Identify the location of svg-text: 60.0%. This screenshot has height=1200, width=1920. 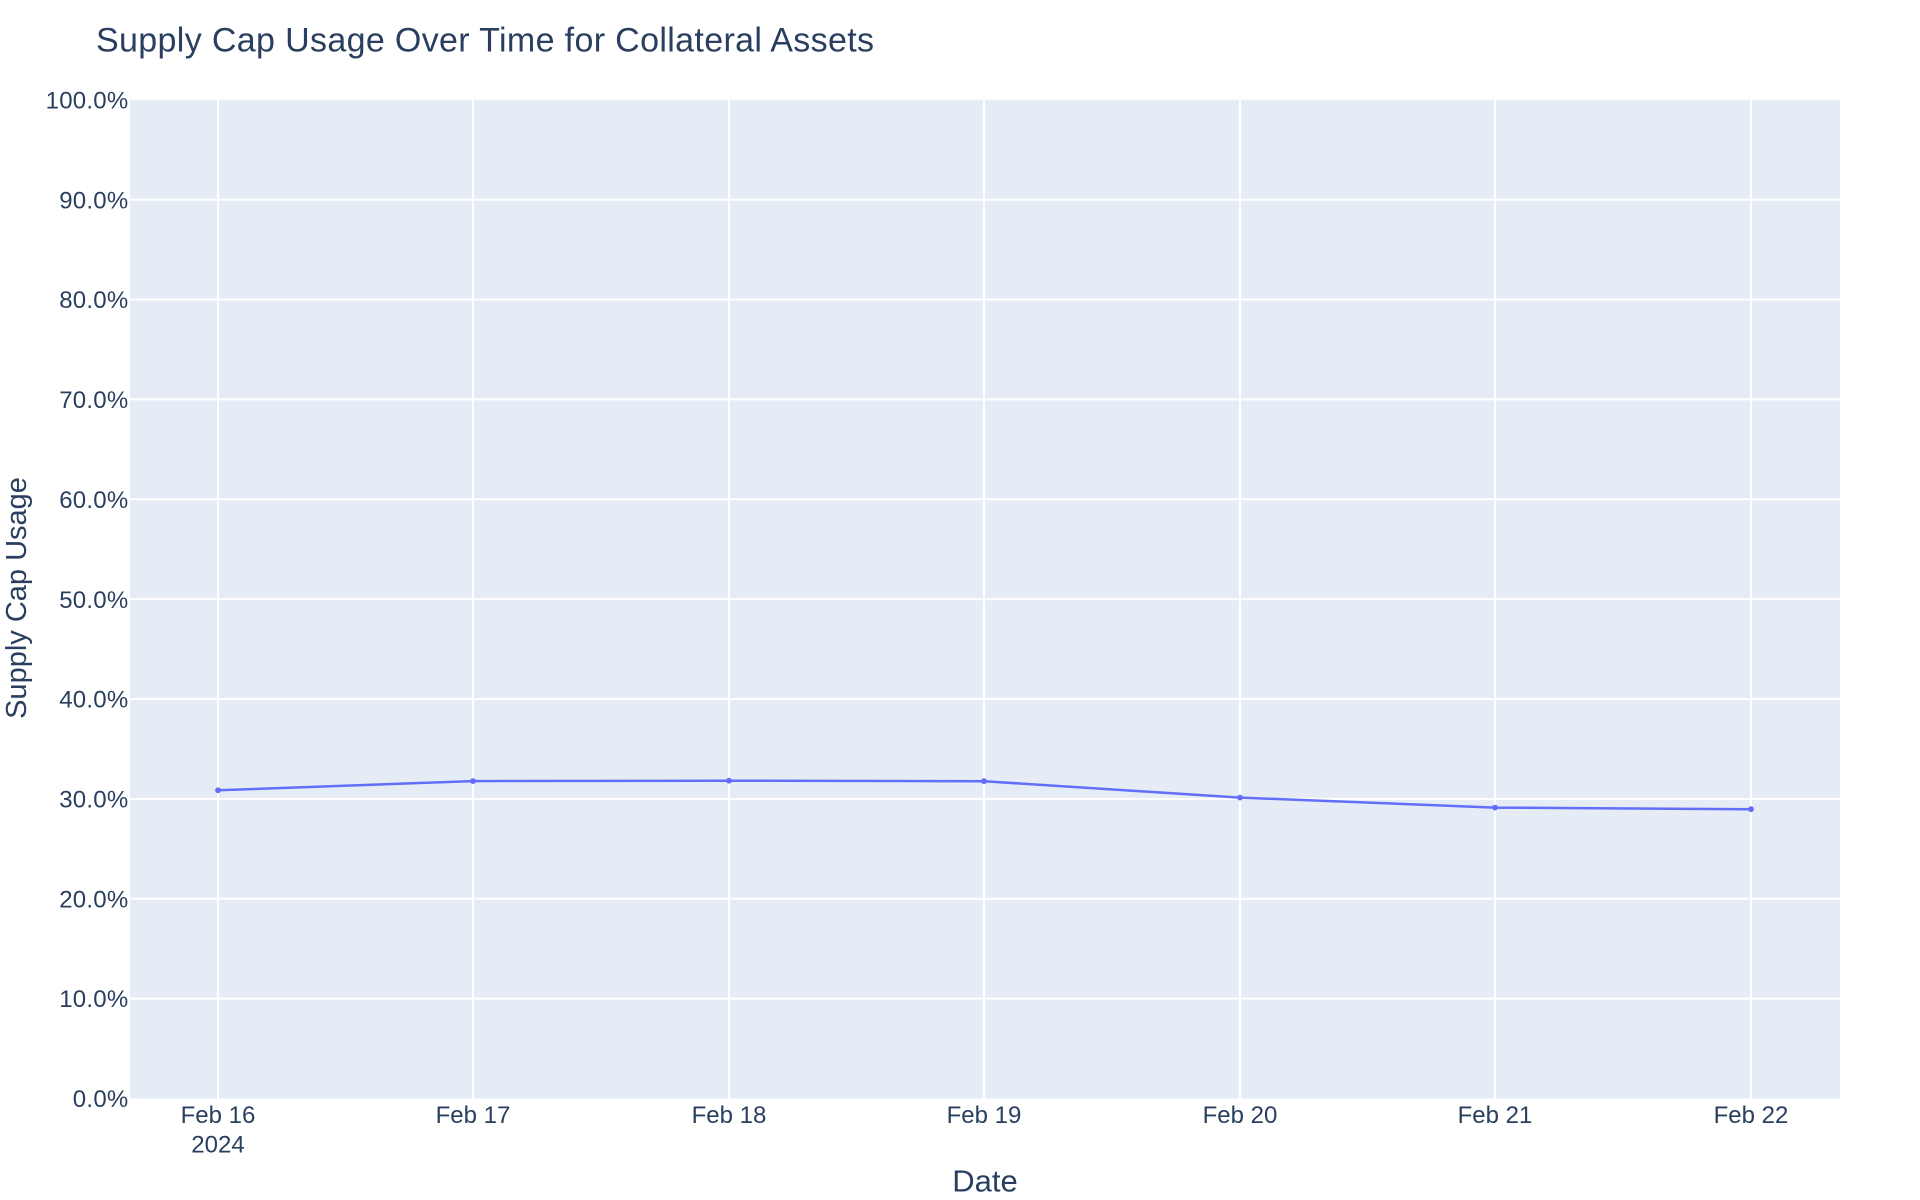
(93, 500).